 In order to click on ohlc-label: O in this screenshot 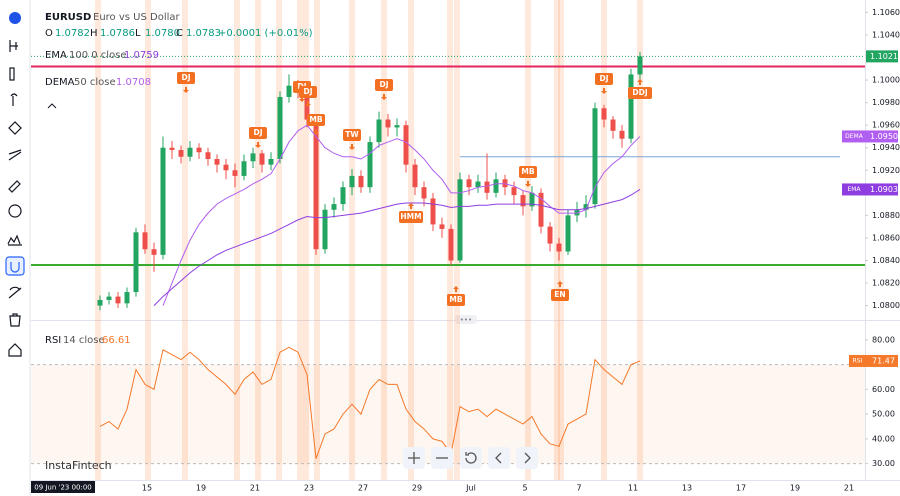, I will do `click(49, 33)`.